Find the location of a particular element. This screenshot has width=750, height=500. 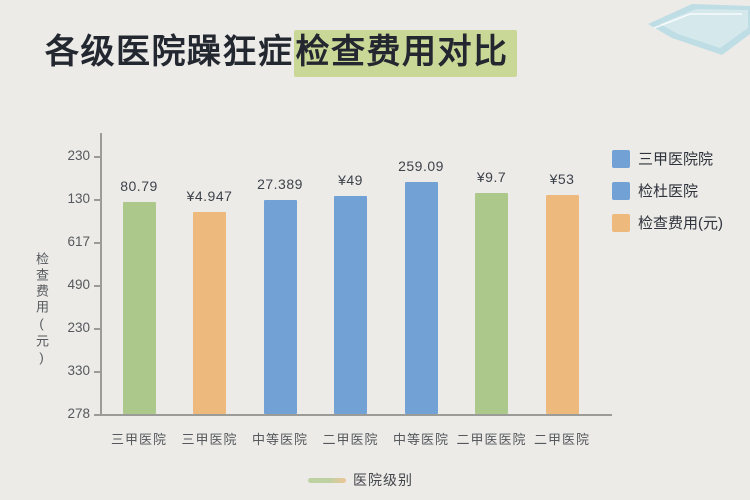

decoration-shape is located at coordinates (699, 29).